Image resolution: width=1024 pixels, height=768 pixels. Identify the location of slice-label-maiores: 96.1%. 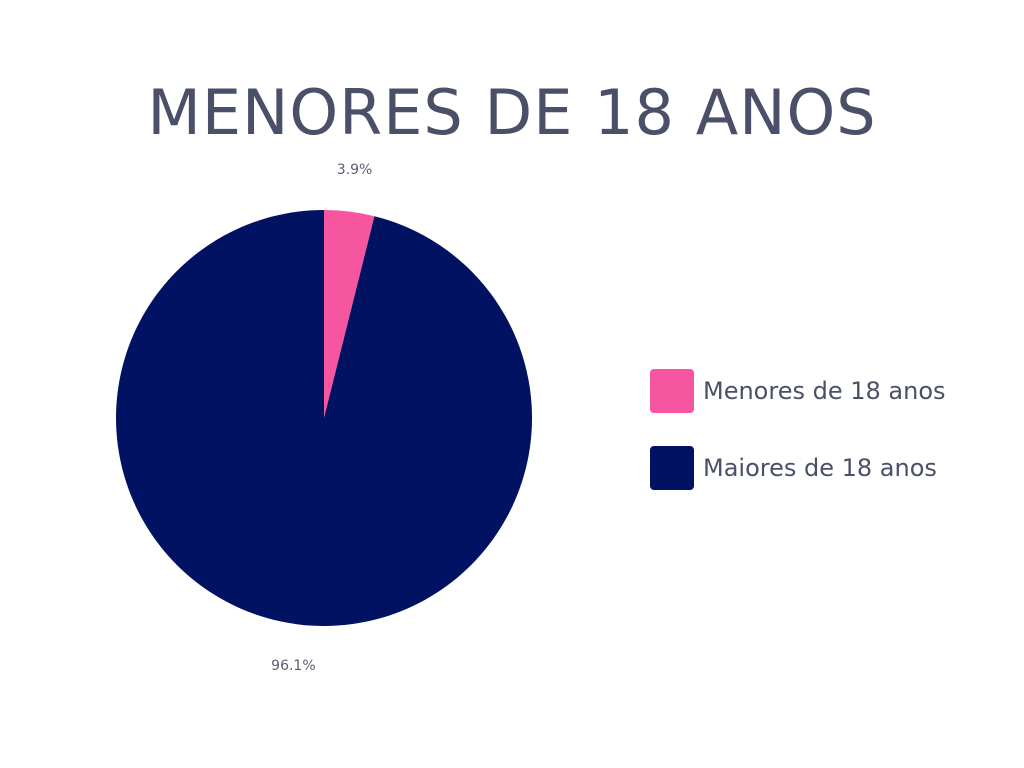
(293, 666).